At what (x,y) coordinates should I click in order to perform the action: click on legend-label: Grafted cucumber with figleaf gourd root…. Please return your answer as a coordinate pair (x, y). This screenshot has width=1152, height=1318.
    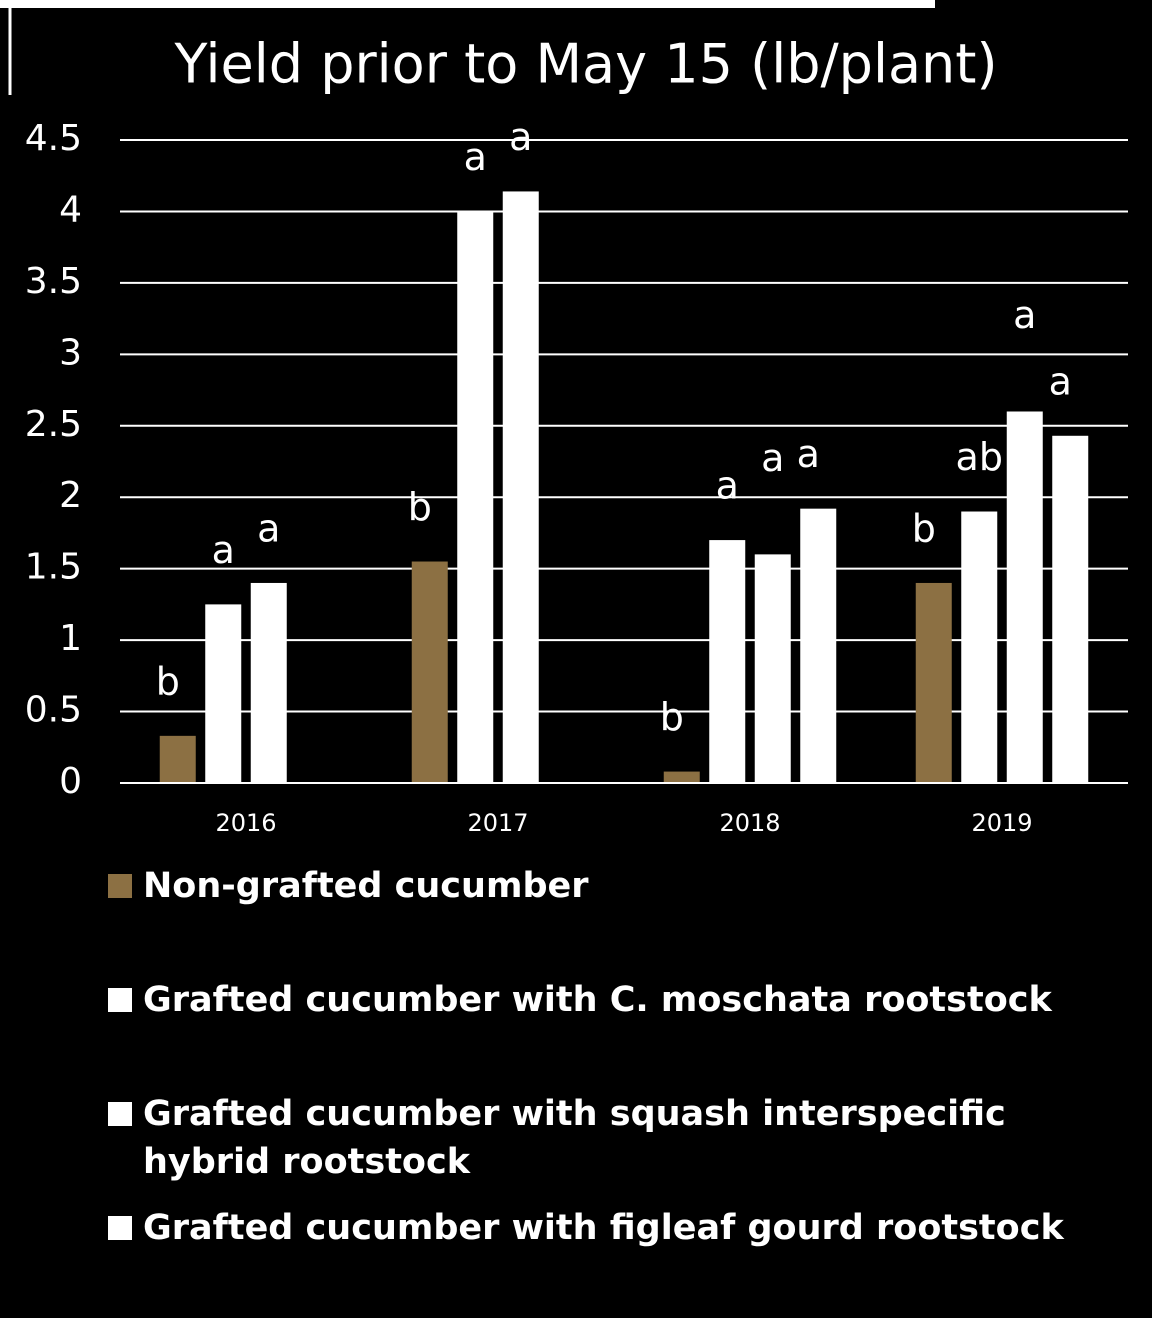
    Looking at the image, I should click on (603, 1228).